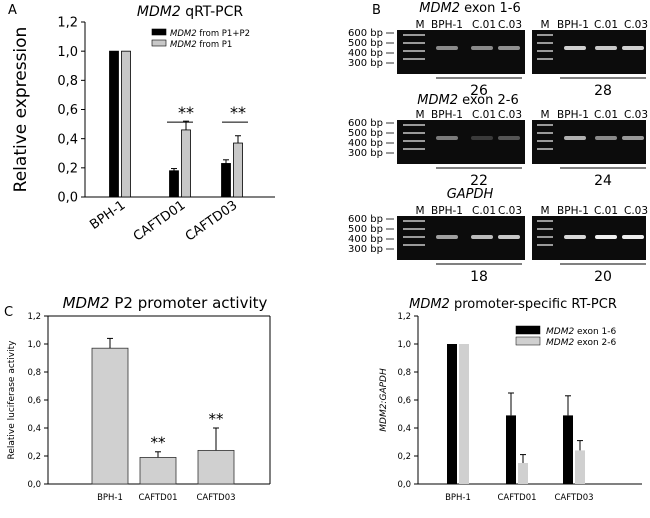 The image size is (650, 518). What do you see at coordinates (484, 211) in the screenshot?
I see `b-gel-2-left-lane-C.01: C.01` at bounding box center [484, 211].